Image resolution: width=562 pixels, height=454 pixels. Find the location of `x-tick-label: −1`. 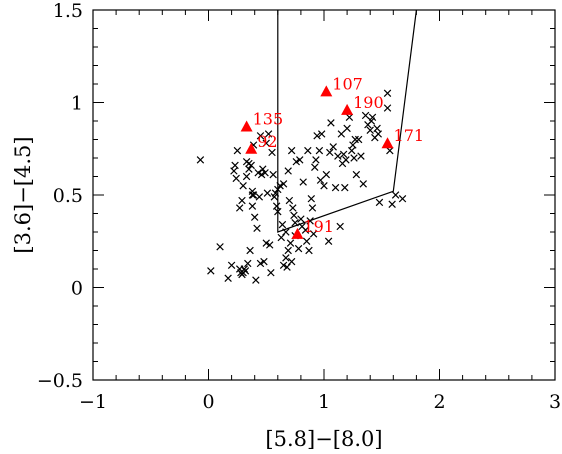

x-tick-label: −1 is located at coordinates (93, 402).